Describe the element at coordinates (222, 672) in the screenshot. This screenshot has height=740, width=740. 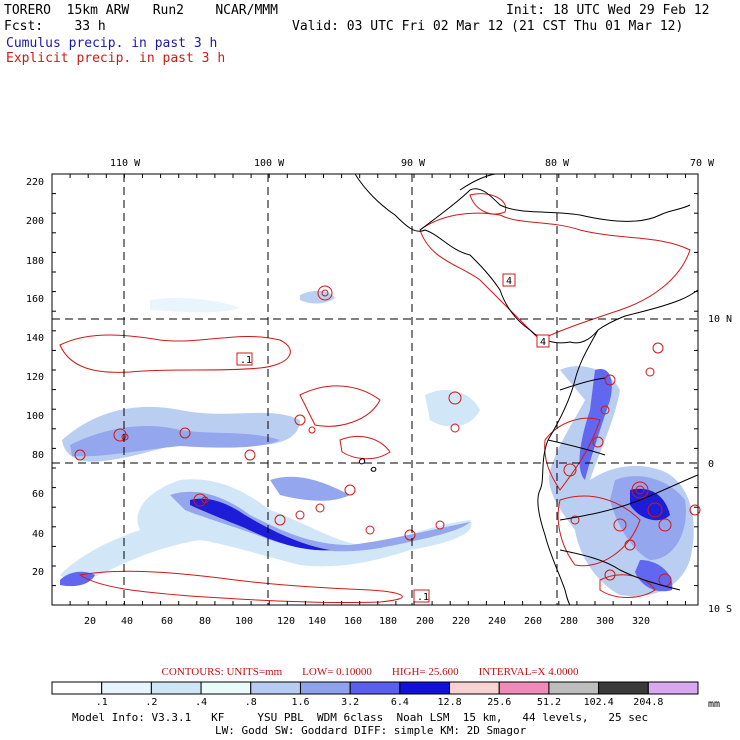
I see `contour-units: CONTOURS: UNITS=mm` at that location.